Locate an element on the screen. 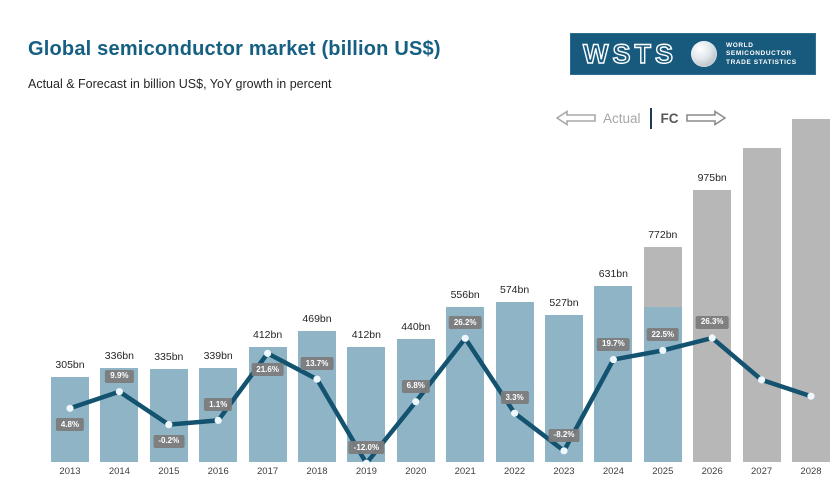 The width and height of the screenshot is (833, 501). growth-label-2025: 22.5% is located at coordinates (663, 335).